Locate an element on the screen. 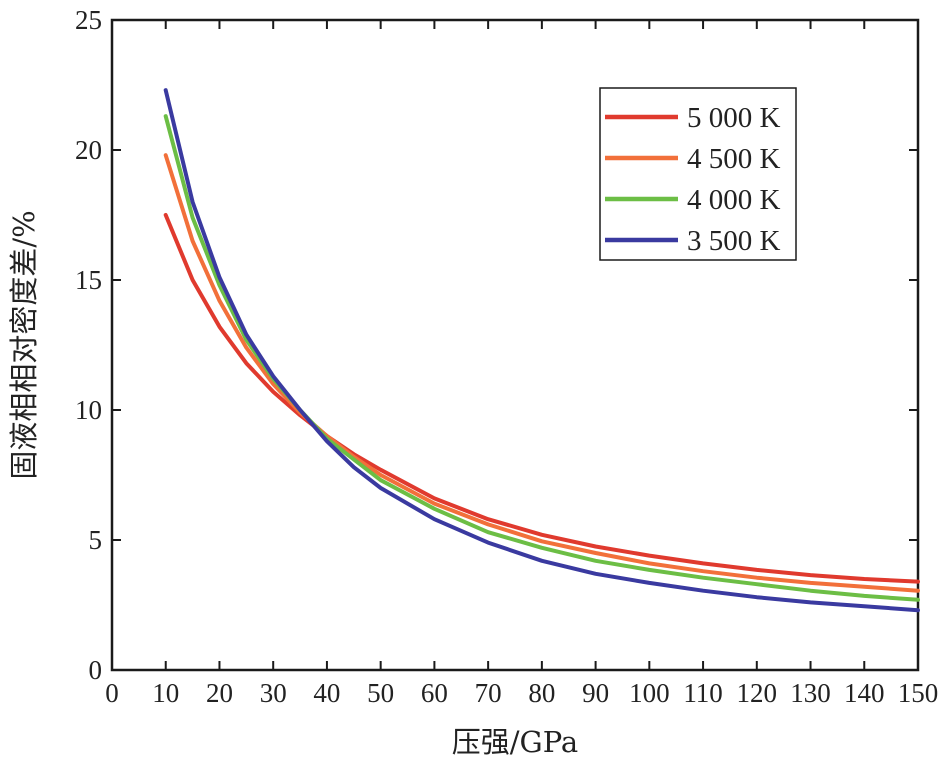 The image size is (945, 762). y-tick-label-1: 5 is located at coordinates (96, 540).